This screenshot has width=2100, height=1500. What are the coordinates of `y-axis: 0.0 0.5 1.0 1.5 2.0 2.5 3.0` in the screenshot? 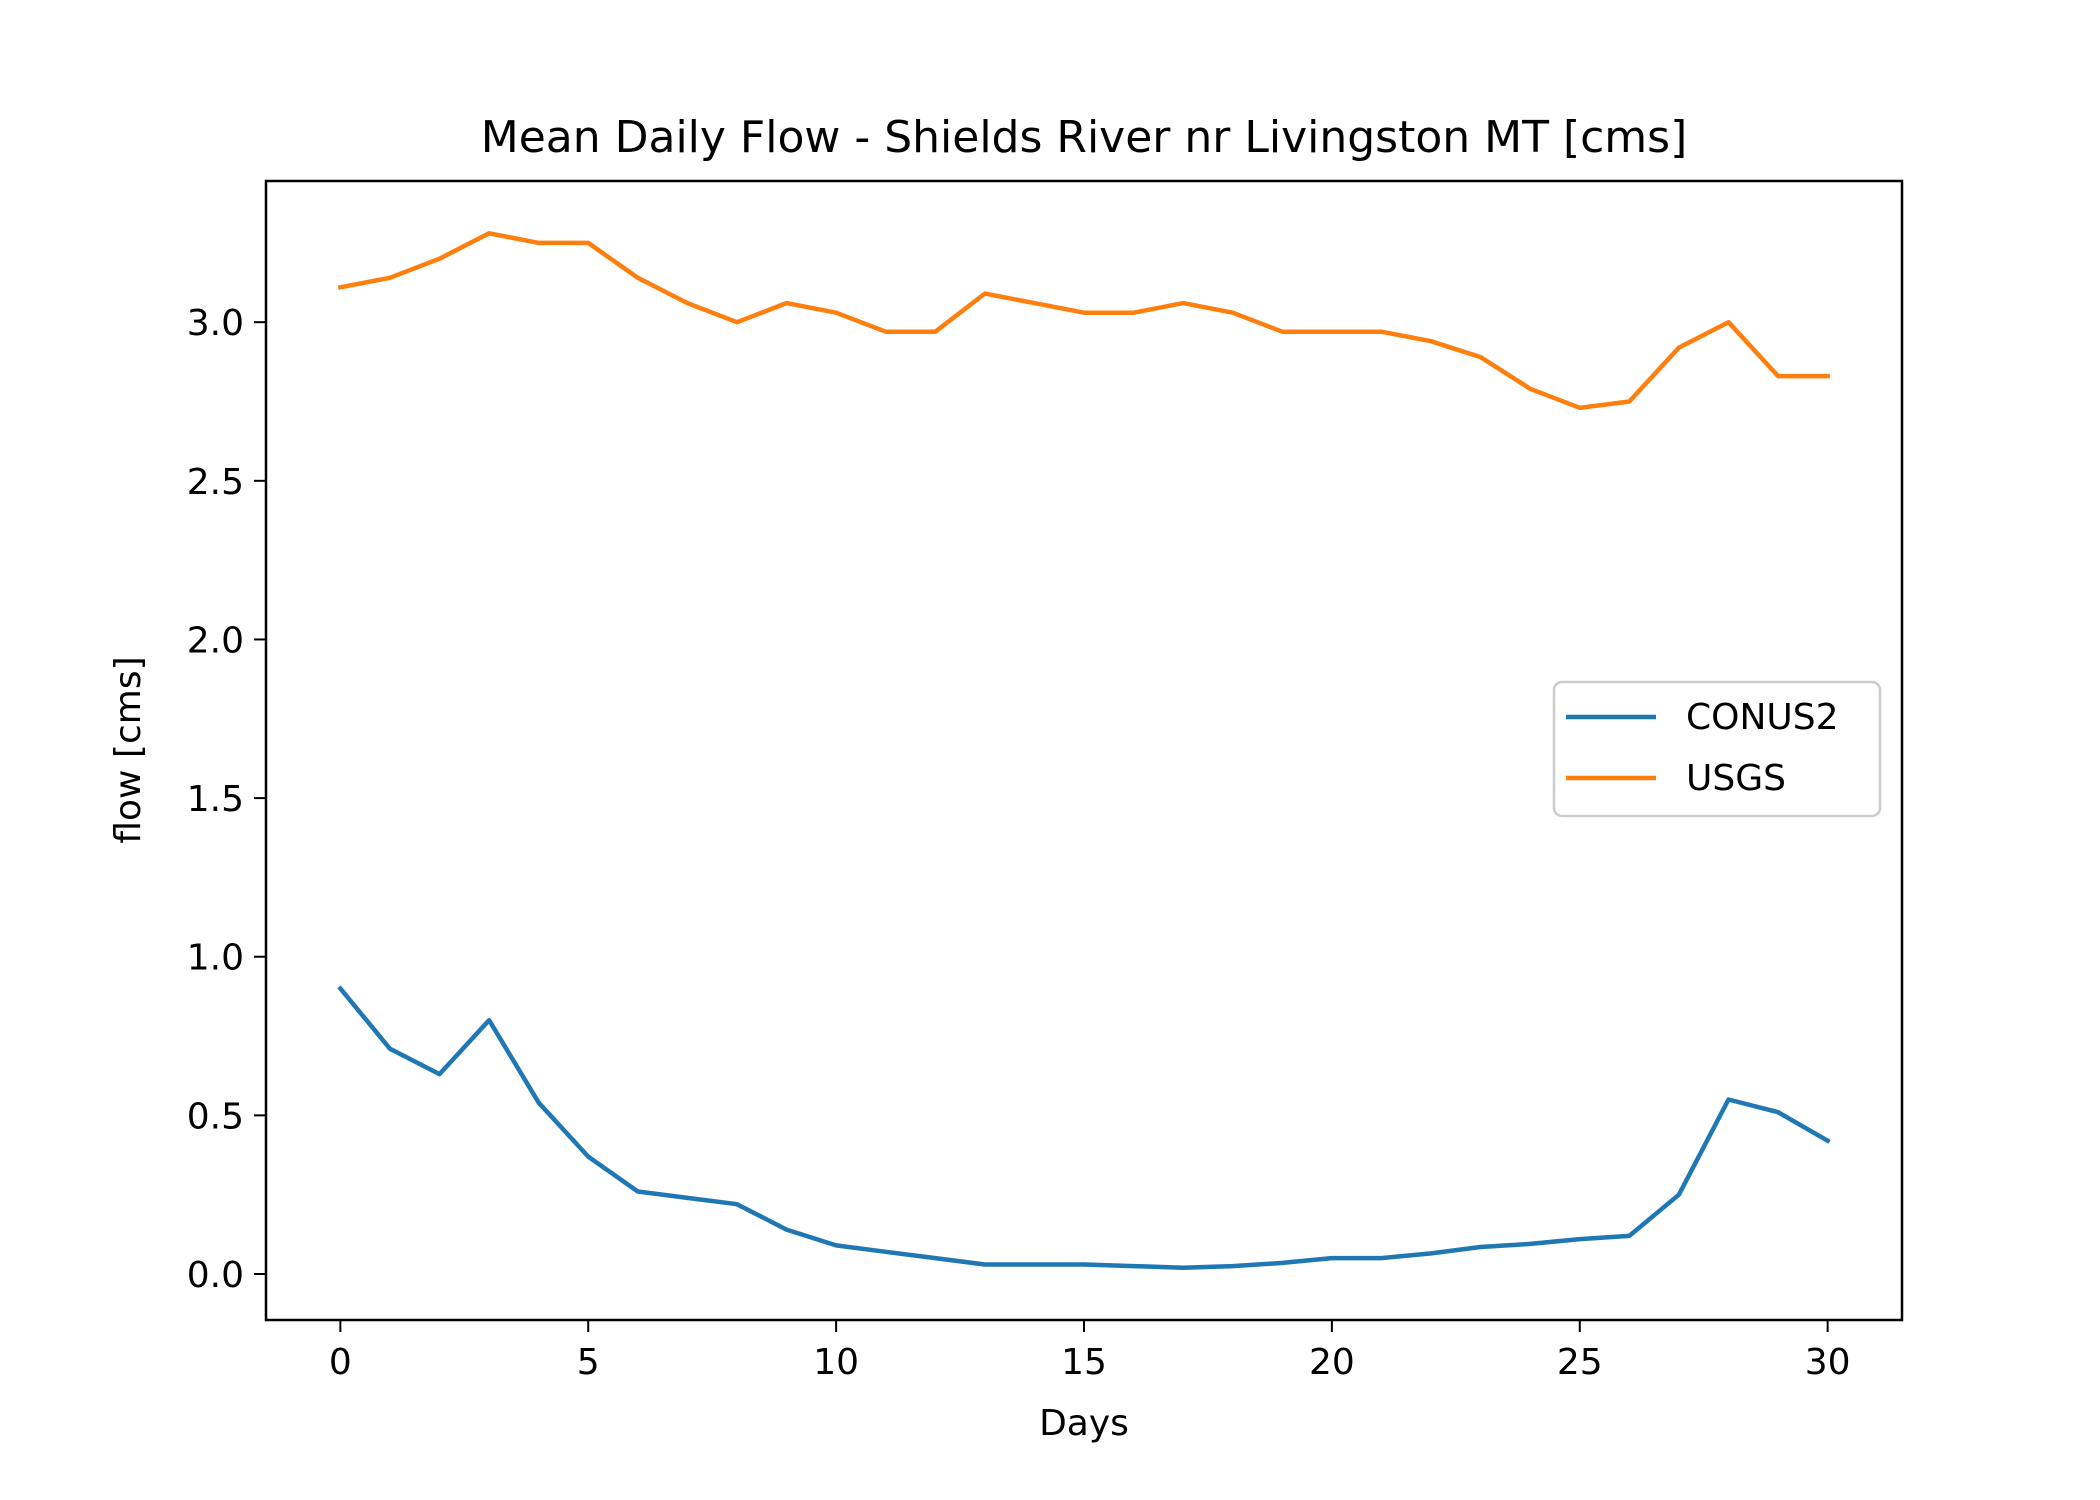 It's located at (226, 799).